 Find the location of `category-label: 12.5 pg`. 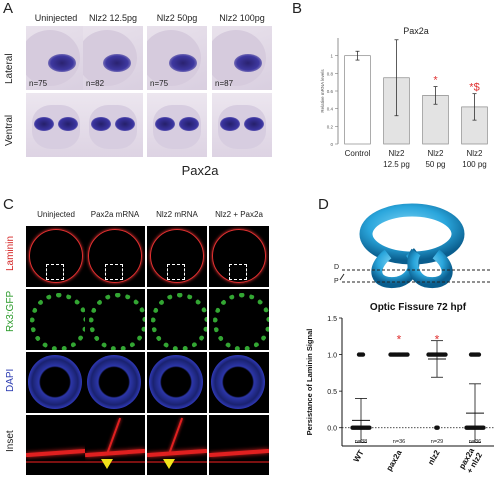

category-label: 12.5 pg is located at coordinates (396, 164).